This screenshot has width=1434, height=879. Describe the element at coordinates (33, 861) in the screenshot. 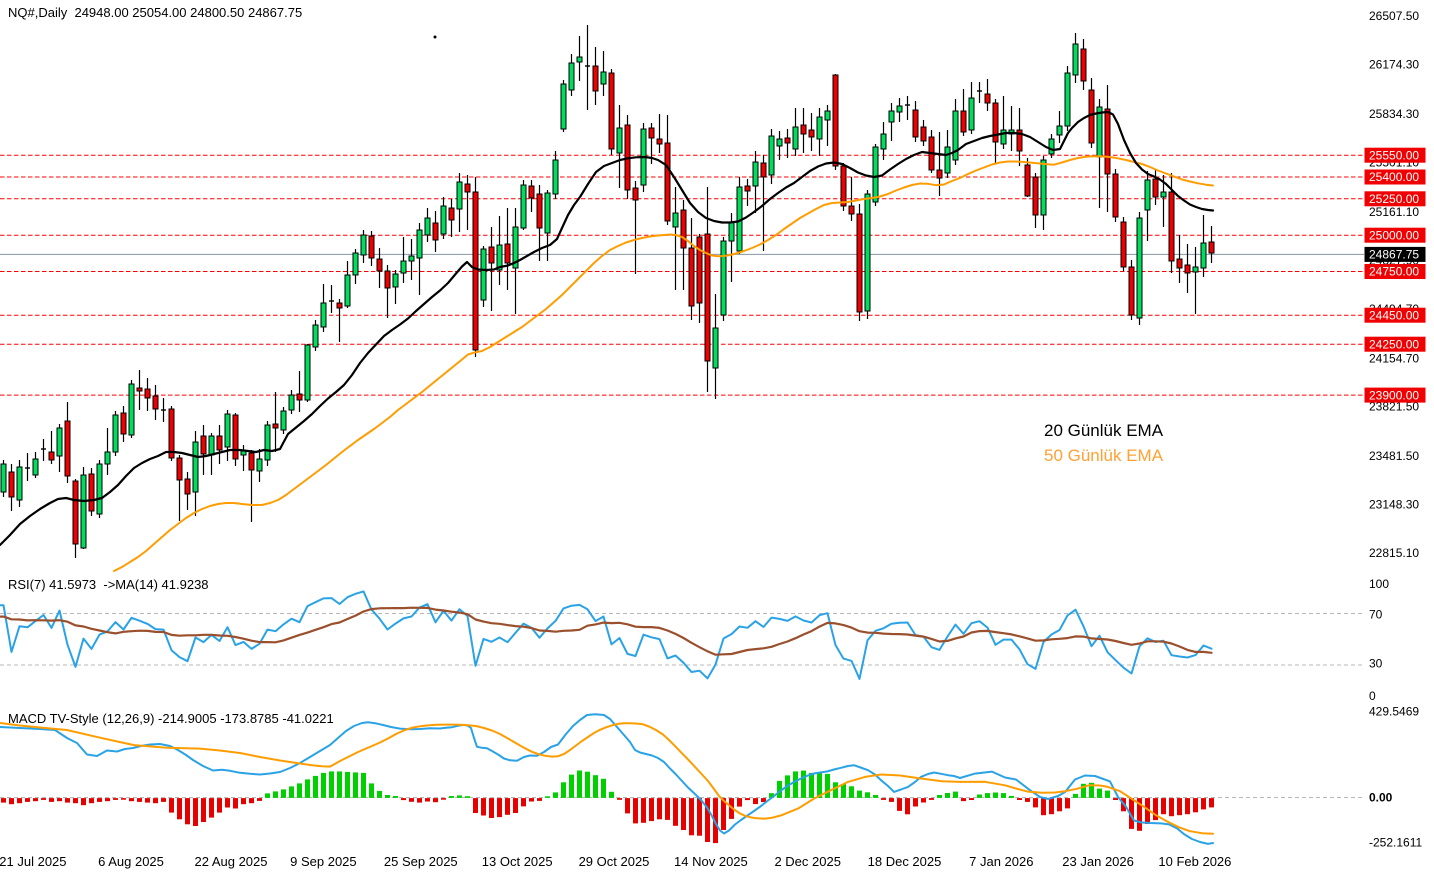

I see `svg-text: 21 Jul 2025` at that location.